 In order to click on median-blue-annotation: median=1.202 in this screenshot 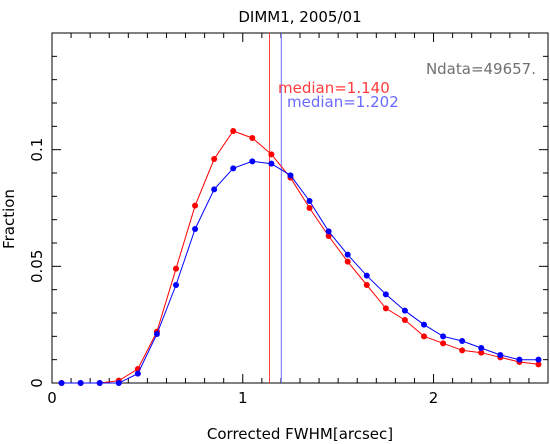, I will do `click(343, 102)`.